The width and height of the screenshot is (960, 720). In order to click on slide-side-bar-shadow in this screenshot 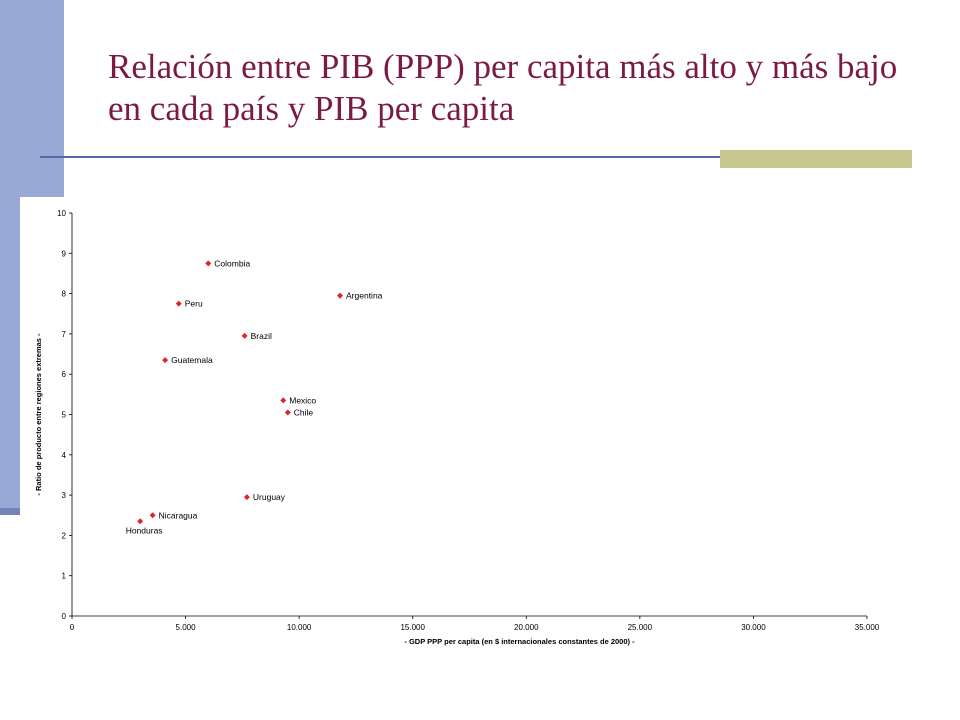, I will do `click(11, 511)`.